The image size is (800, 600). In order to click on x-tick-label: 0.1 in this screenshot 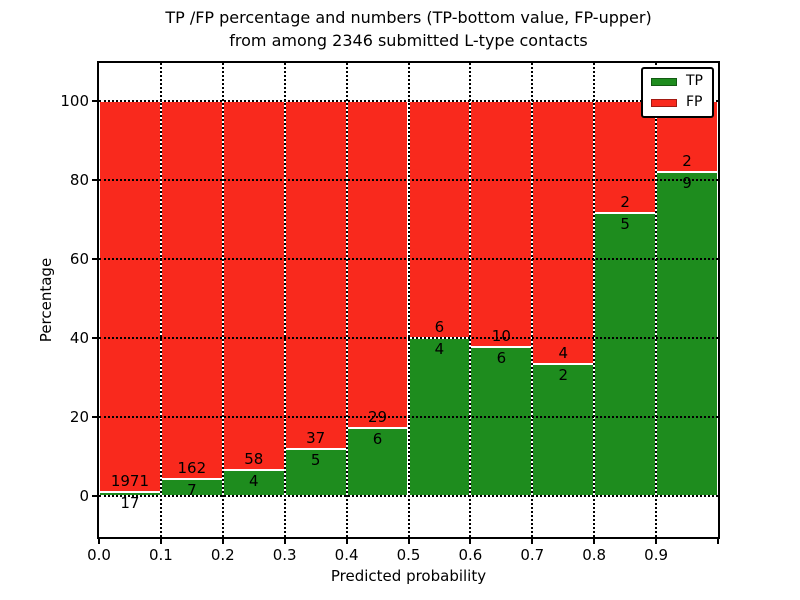, I will do `click(160, 555)`.